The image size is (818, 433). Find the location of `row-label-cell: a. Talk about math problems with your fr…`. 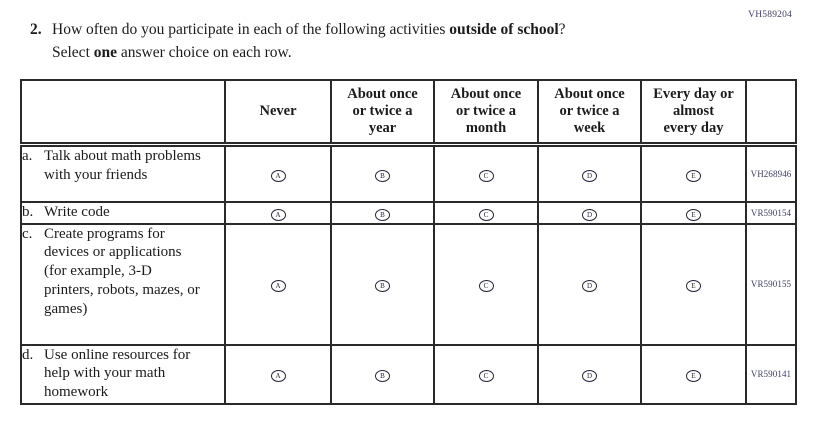

row-label-cell: a. Talk about math problems with your fr… is located at coordinates (123, 173).